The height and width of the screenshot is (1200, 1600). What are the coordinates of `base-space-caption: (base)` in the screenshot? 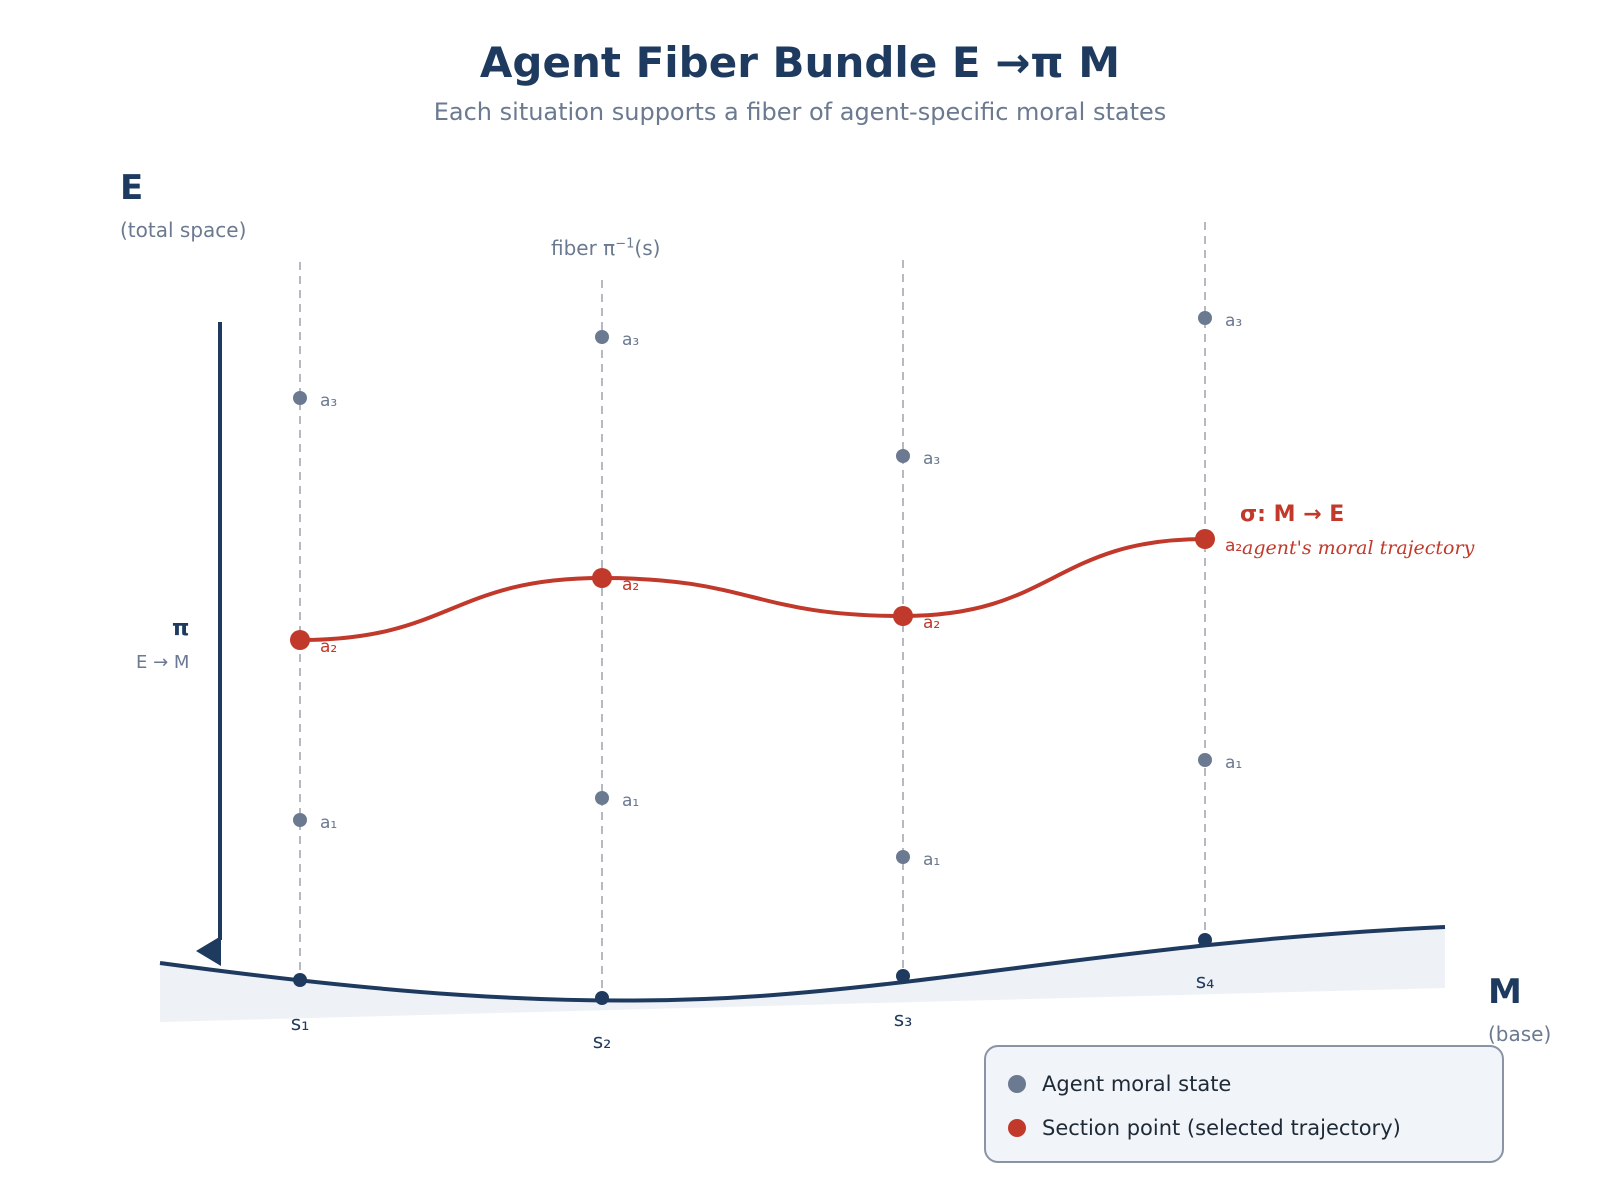 It's located at (1520, 1034).